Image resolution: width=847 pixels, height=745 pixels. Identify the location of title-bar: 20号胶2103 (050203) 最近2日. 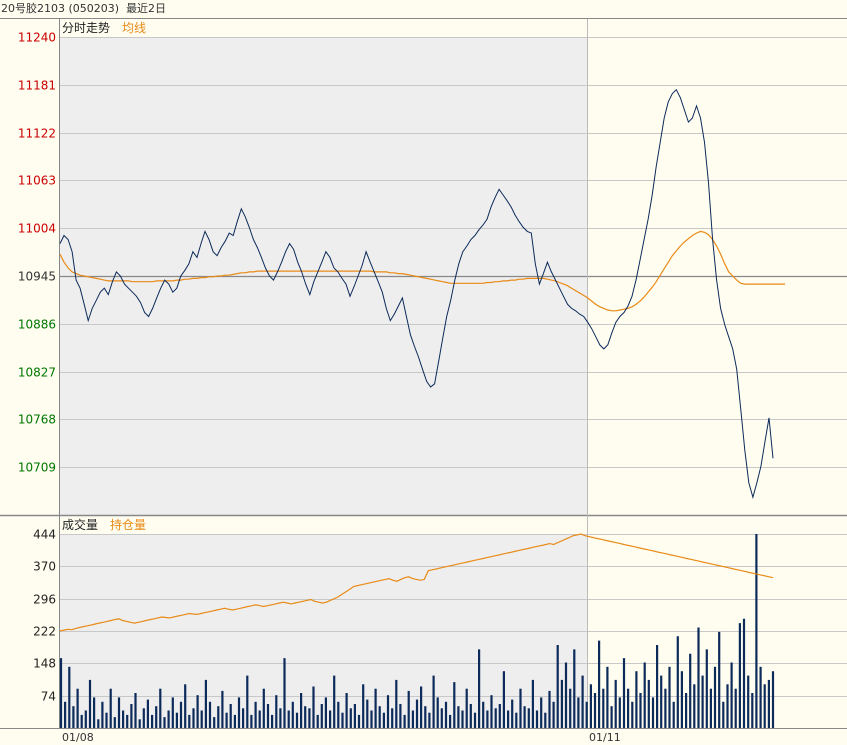
(423, 9).